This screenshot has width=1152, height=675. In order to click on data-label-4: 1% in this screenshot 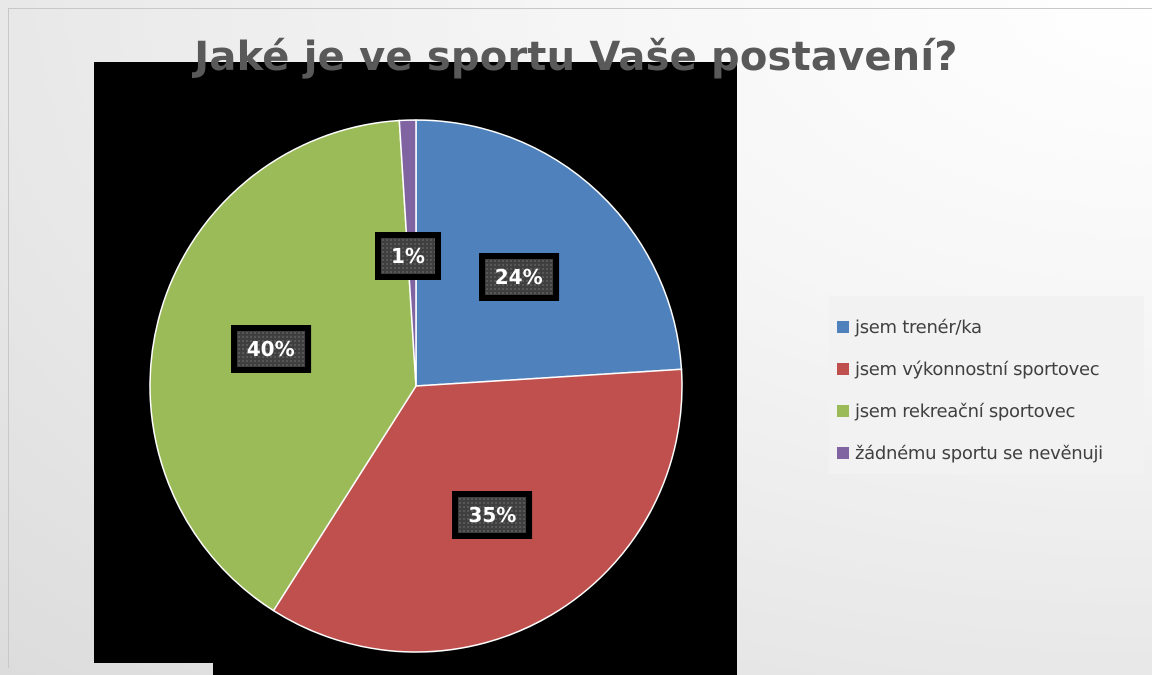, I will do `click(408, 256)`.